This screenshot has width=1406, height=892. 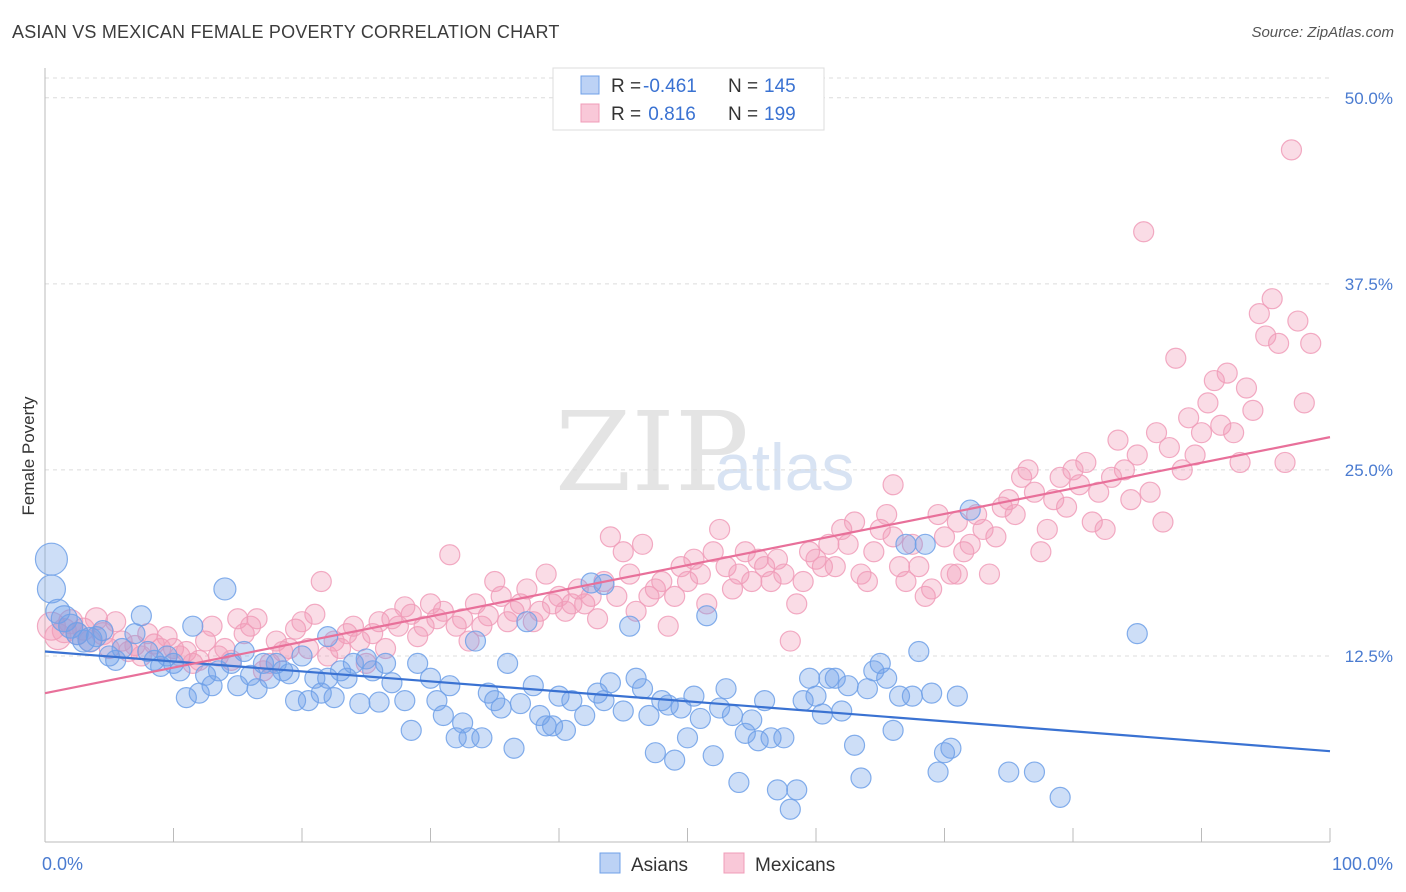 I want to click on y-tick-label-2: 37.5%, so click(x=1369, y=284).